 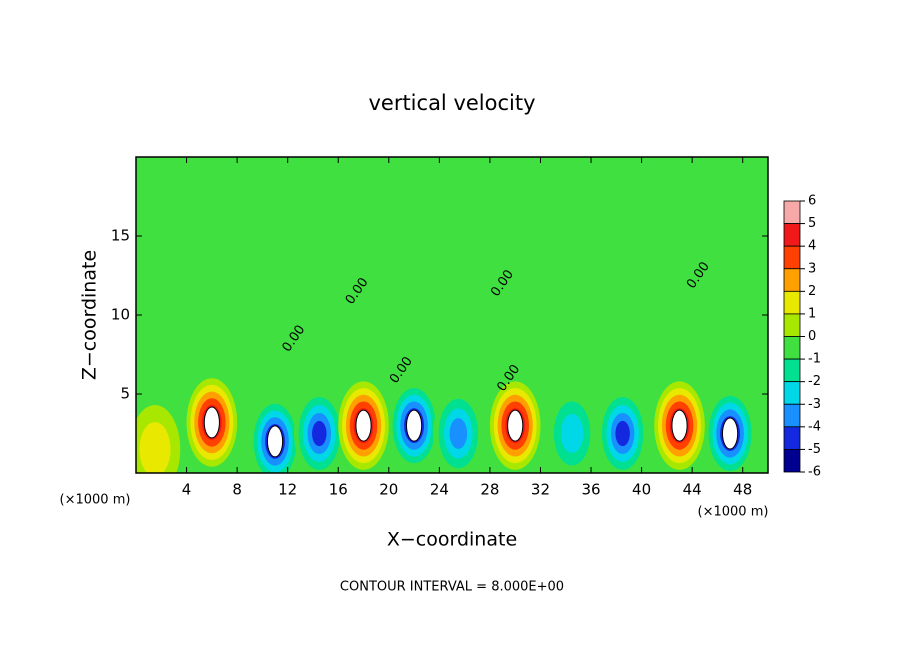 I want to click on colorbar-label: 2, so click(x=812, y=291).